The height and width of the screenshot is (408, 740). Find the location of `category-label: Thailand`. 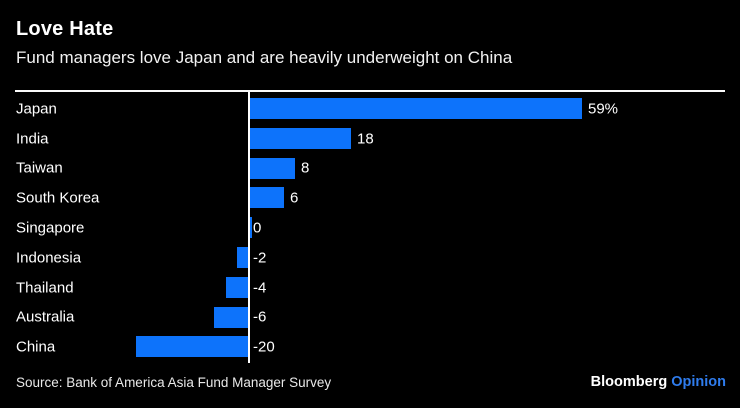

category-label: Thailand is located at coordinates (45, 288).